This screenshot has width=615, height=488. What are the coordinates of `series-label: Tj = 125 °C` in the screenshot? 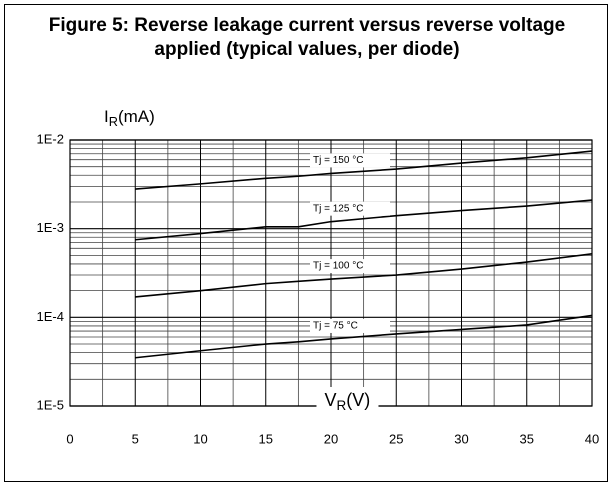 It's located at (338, 208).